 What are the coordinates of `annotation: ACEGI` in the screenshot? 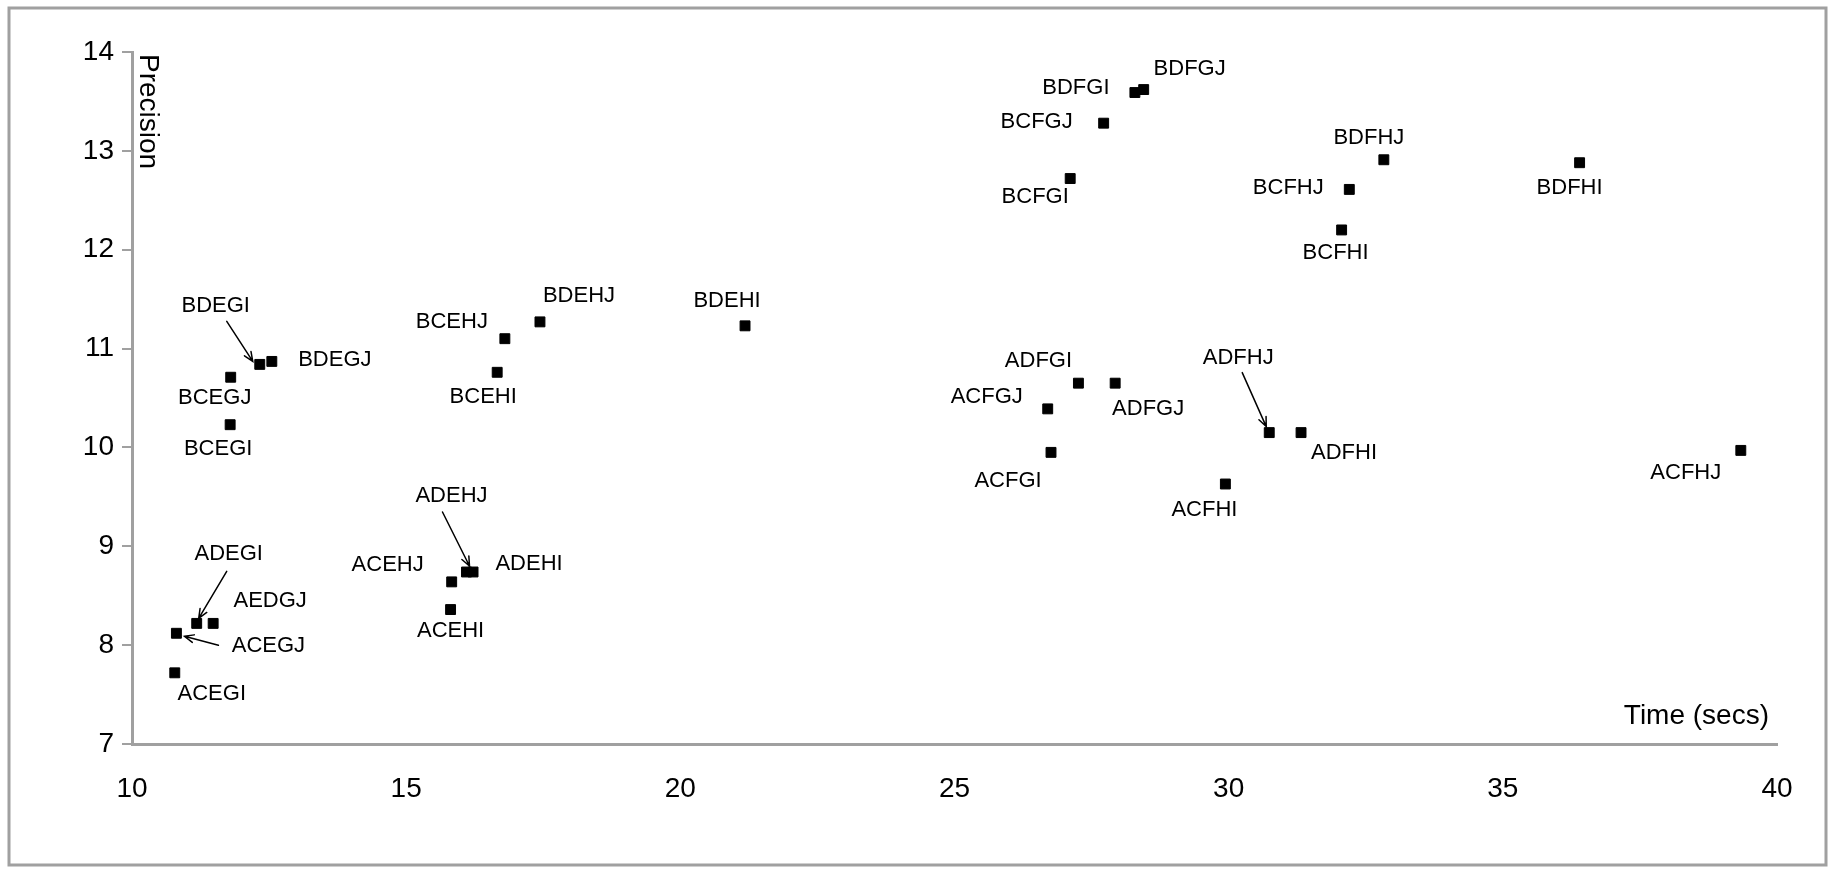 It's located at (211, 692).